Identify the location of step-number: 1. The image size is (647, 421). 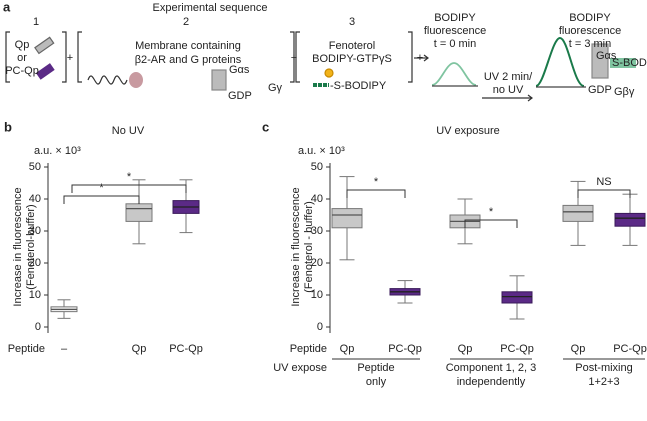
(36, 22).